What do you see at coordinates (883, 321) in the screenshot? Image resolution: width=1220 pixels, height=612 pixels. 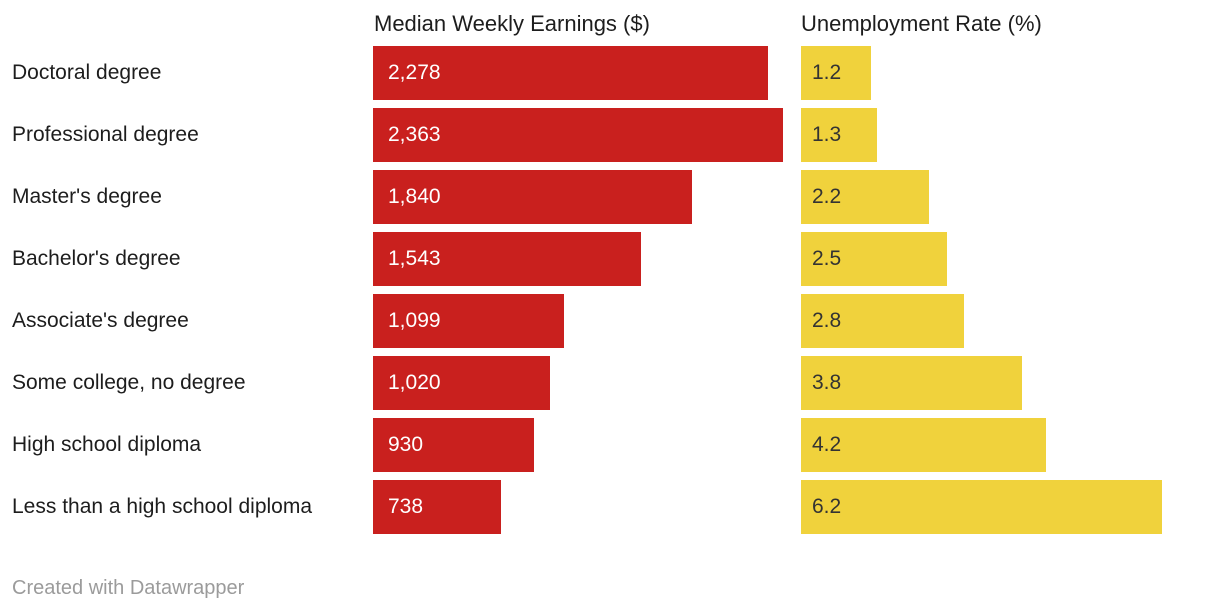 I see `rate-bar: 2.8` at bounding box center [883, 321].